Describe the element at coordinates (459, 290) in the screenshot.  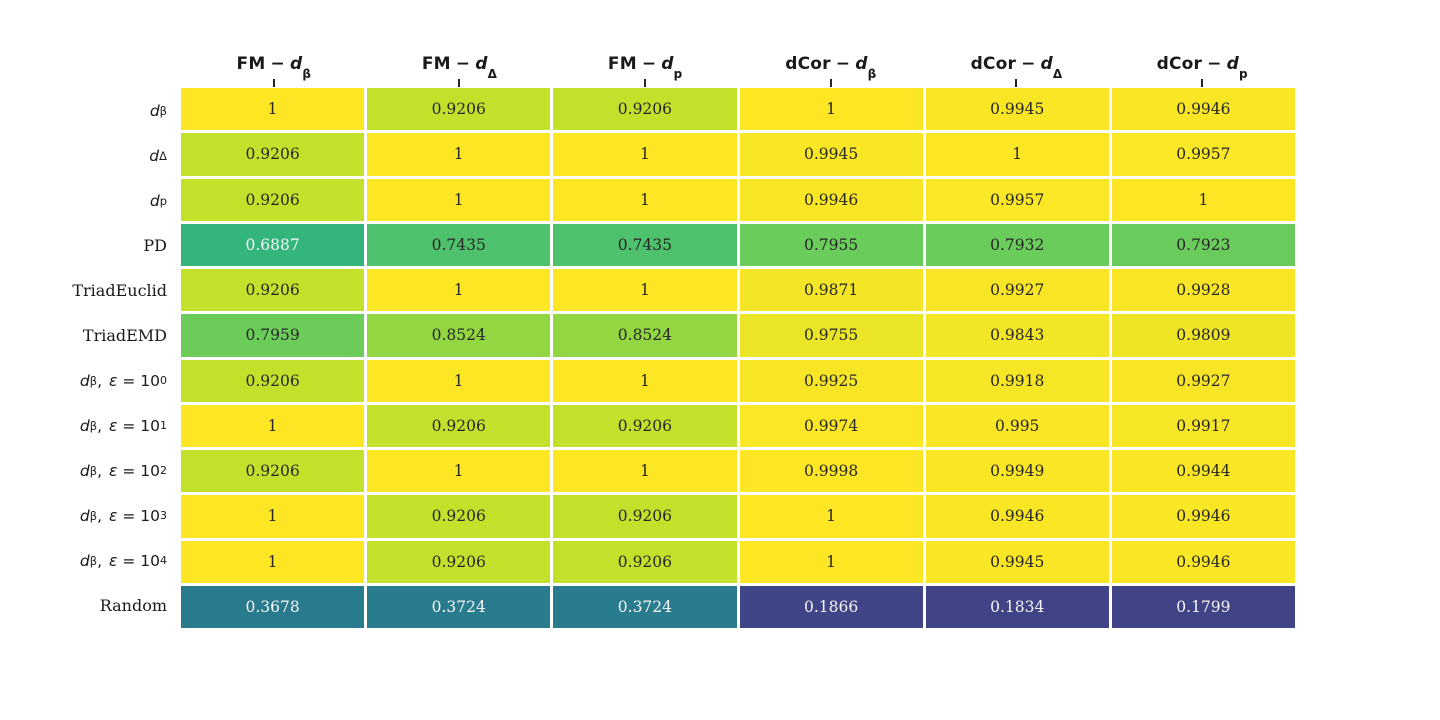
I see `heatmap-cell-r5c2: 1` at that location.